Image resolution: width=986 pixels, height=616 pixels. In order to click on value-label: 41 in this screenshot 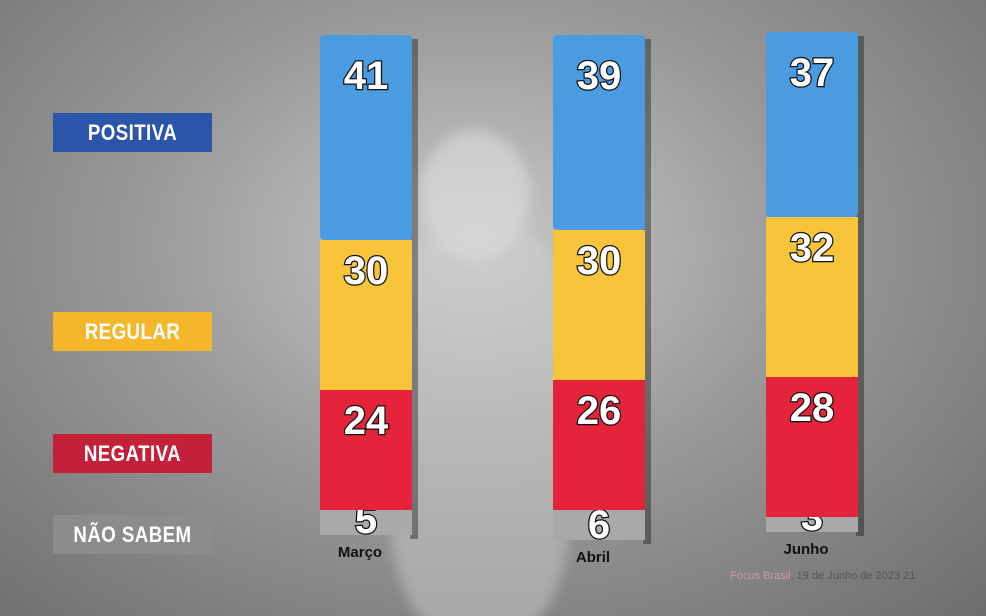, I will do `click(366, 76)`.